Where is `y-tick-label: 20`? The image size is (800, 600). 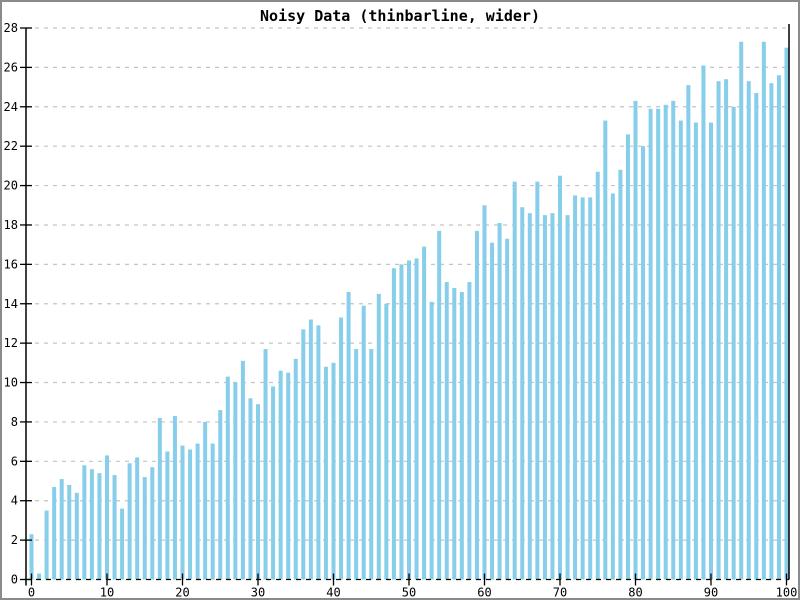
y-tick-label: 20 is located at coordinates (11, 186).